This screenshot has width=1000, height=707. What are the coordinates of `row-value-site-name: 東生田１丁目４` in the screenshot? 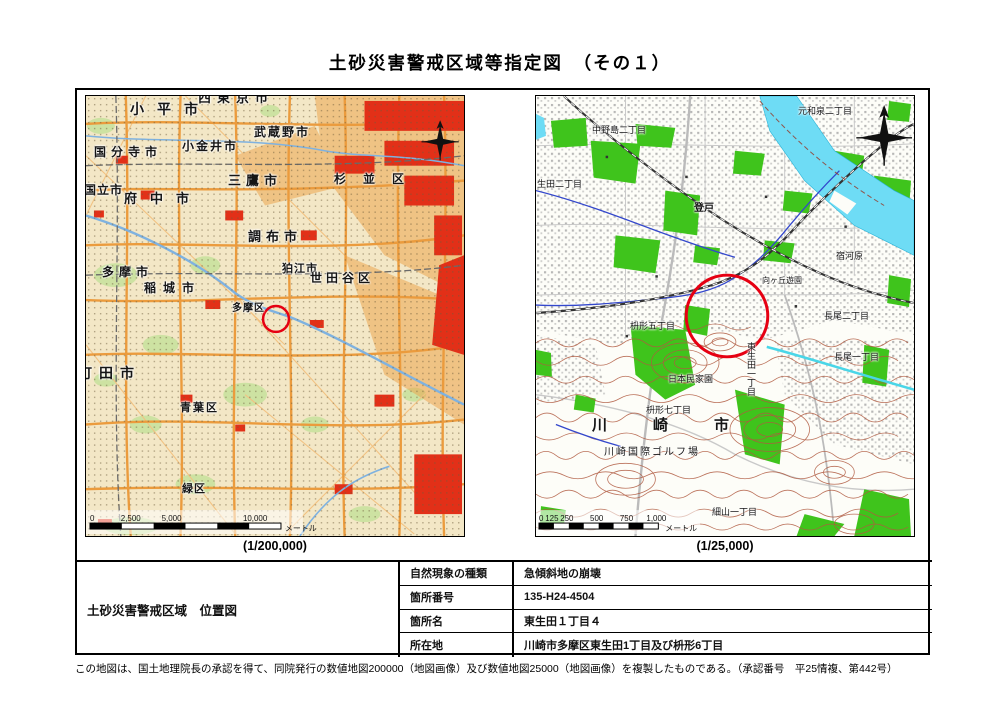 It's located at (723, 622).